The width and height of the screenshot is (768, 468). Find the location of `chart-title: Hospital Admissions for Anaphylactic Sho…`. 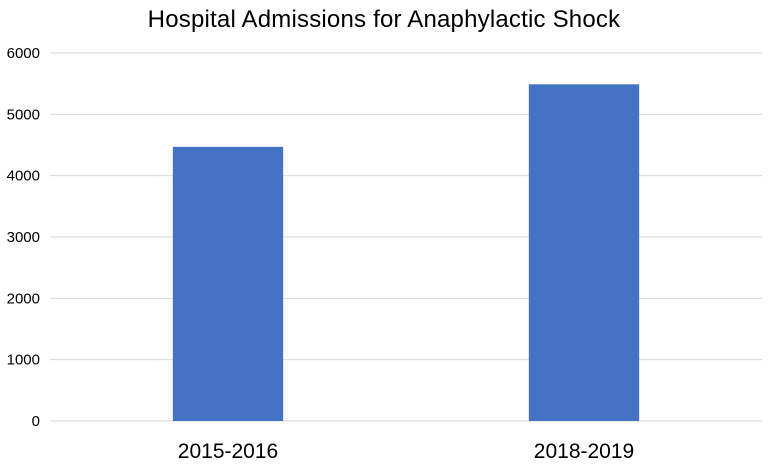

chart-title: Hospital Admissions for Anaphylactic Sho… is located at coordinates (384, 19).